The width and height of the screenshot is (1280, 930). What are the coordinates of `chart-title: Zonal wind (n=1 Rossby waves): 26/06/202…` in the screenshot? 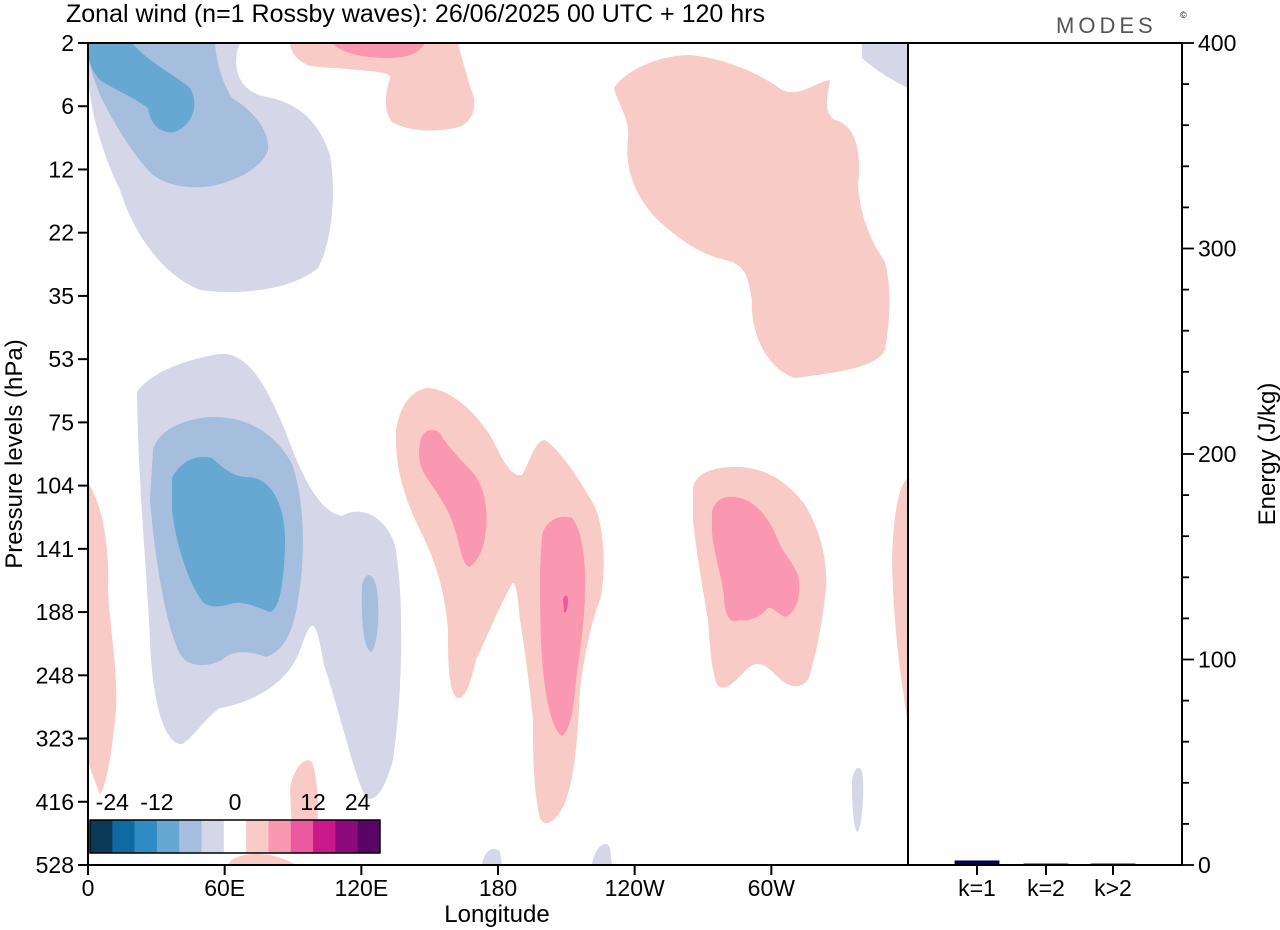 It's located at (415, 14).